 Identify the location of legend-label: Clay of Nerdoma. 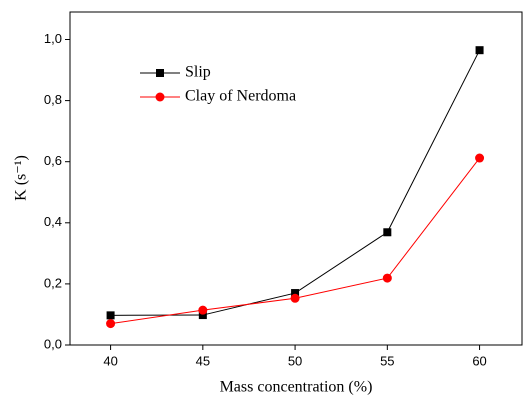
(240, 96).